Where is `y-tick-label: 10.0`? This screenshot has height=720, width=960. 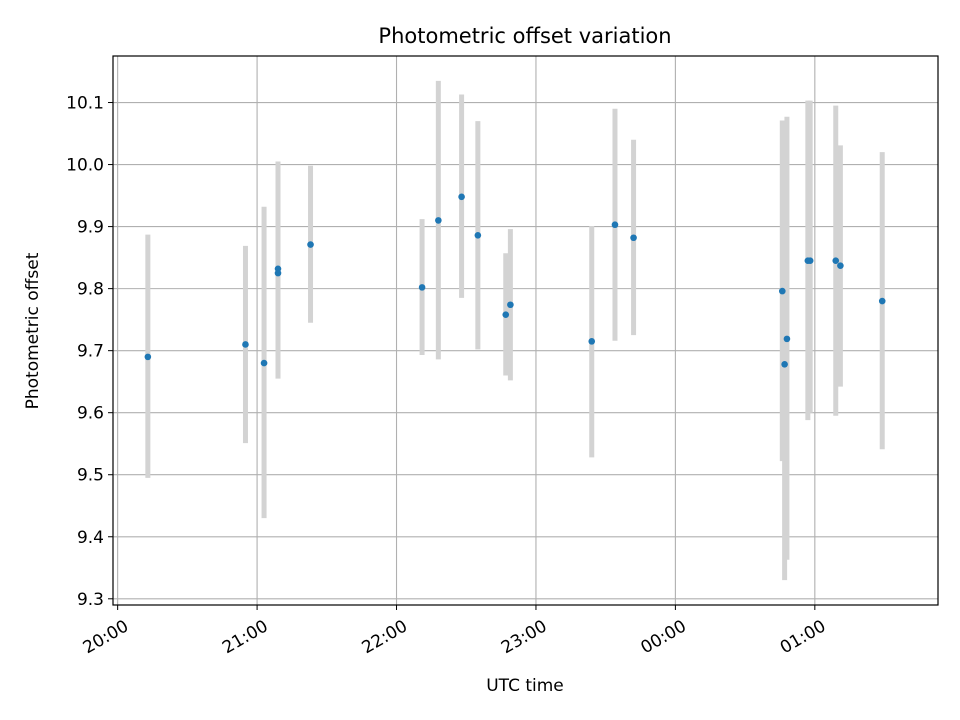 y-tick-label: 10.0 is located at coordinates (85, 166).